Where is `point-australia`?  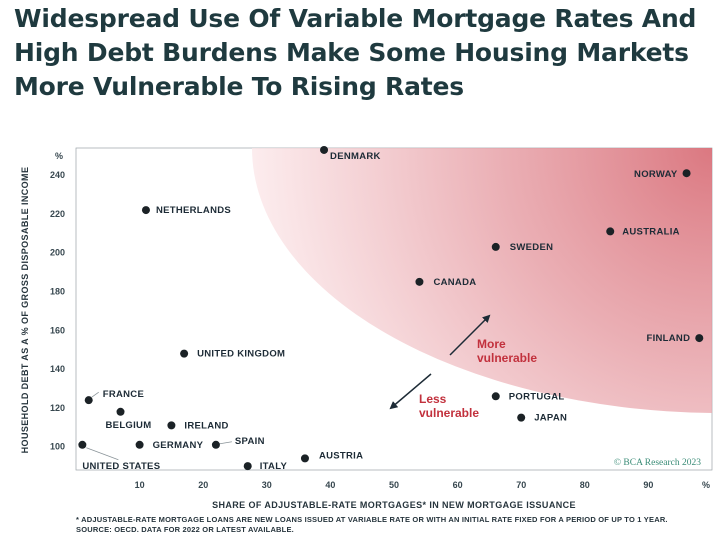
point-australia is located at coordinates (610, 231).